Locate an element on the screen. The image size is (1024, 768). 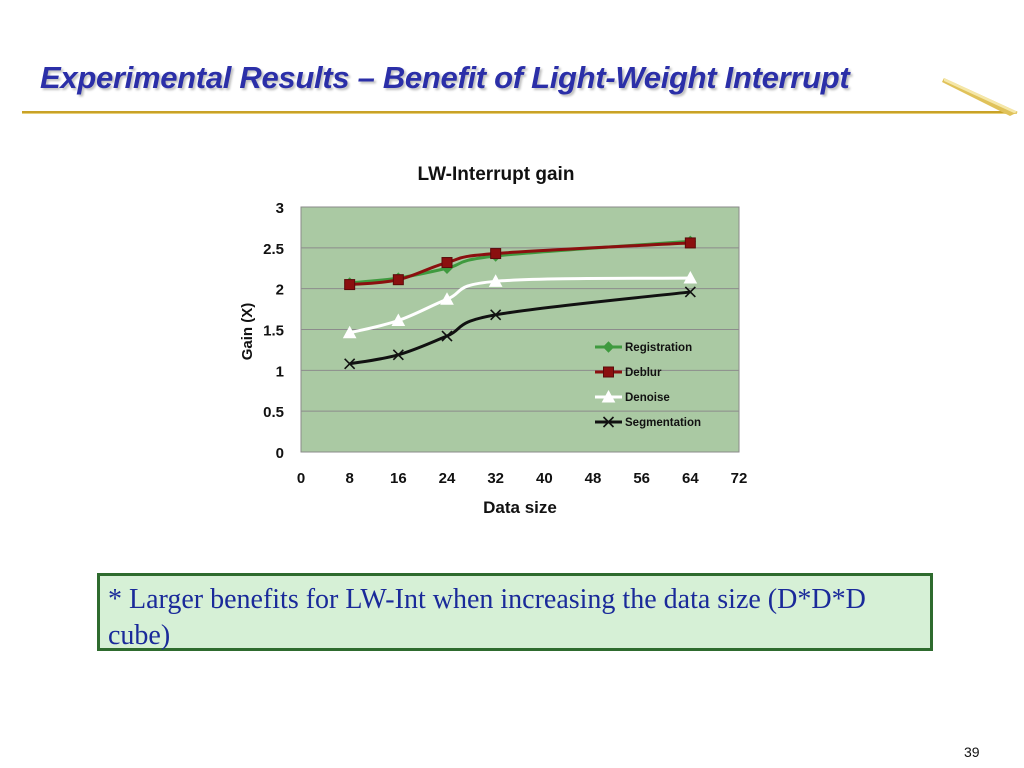
x-tick-label: 24 is located at coordinates (447, 478).